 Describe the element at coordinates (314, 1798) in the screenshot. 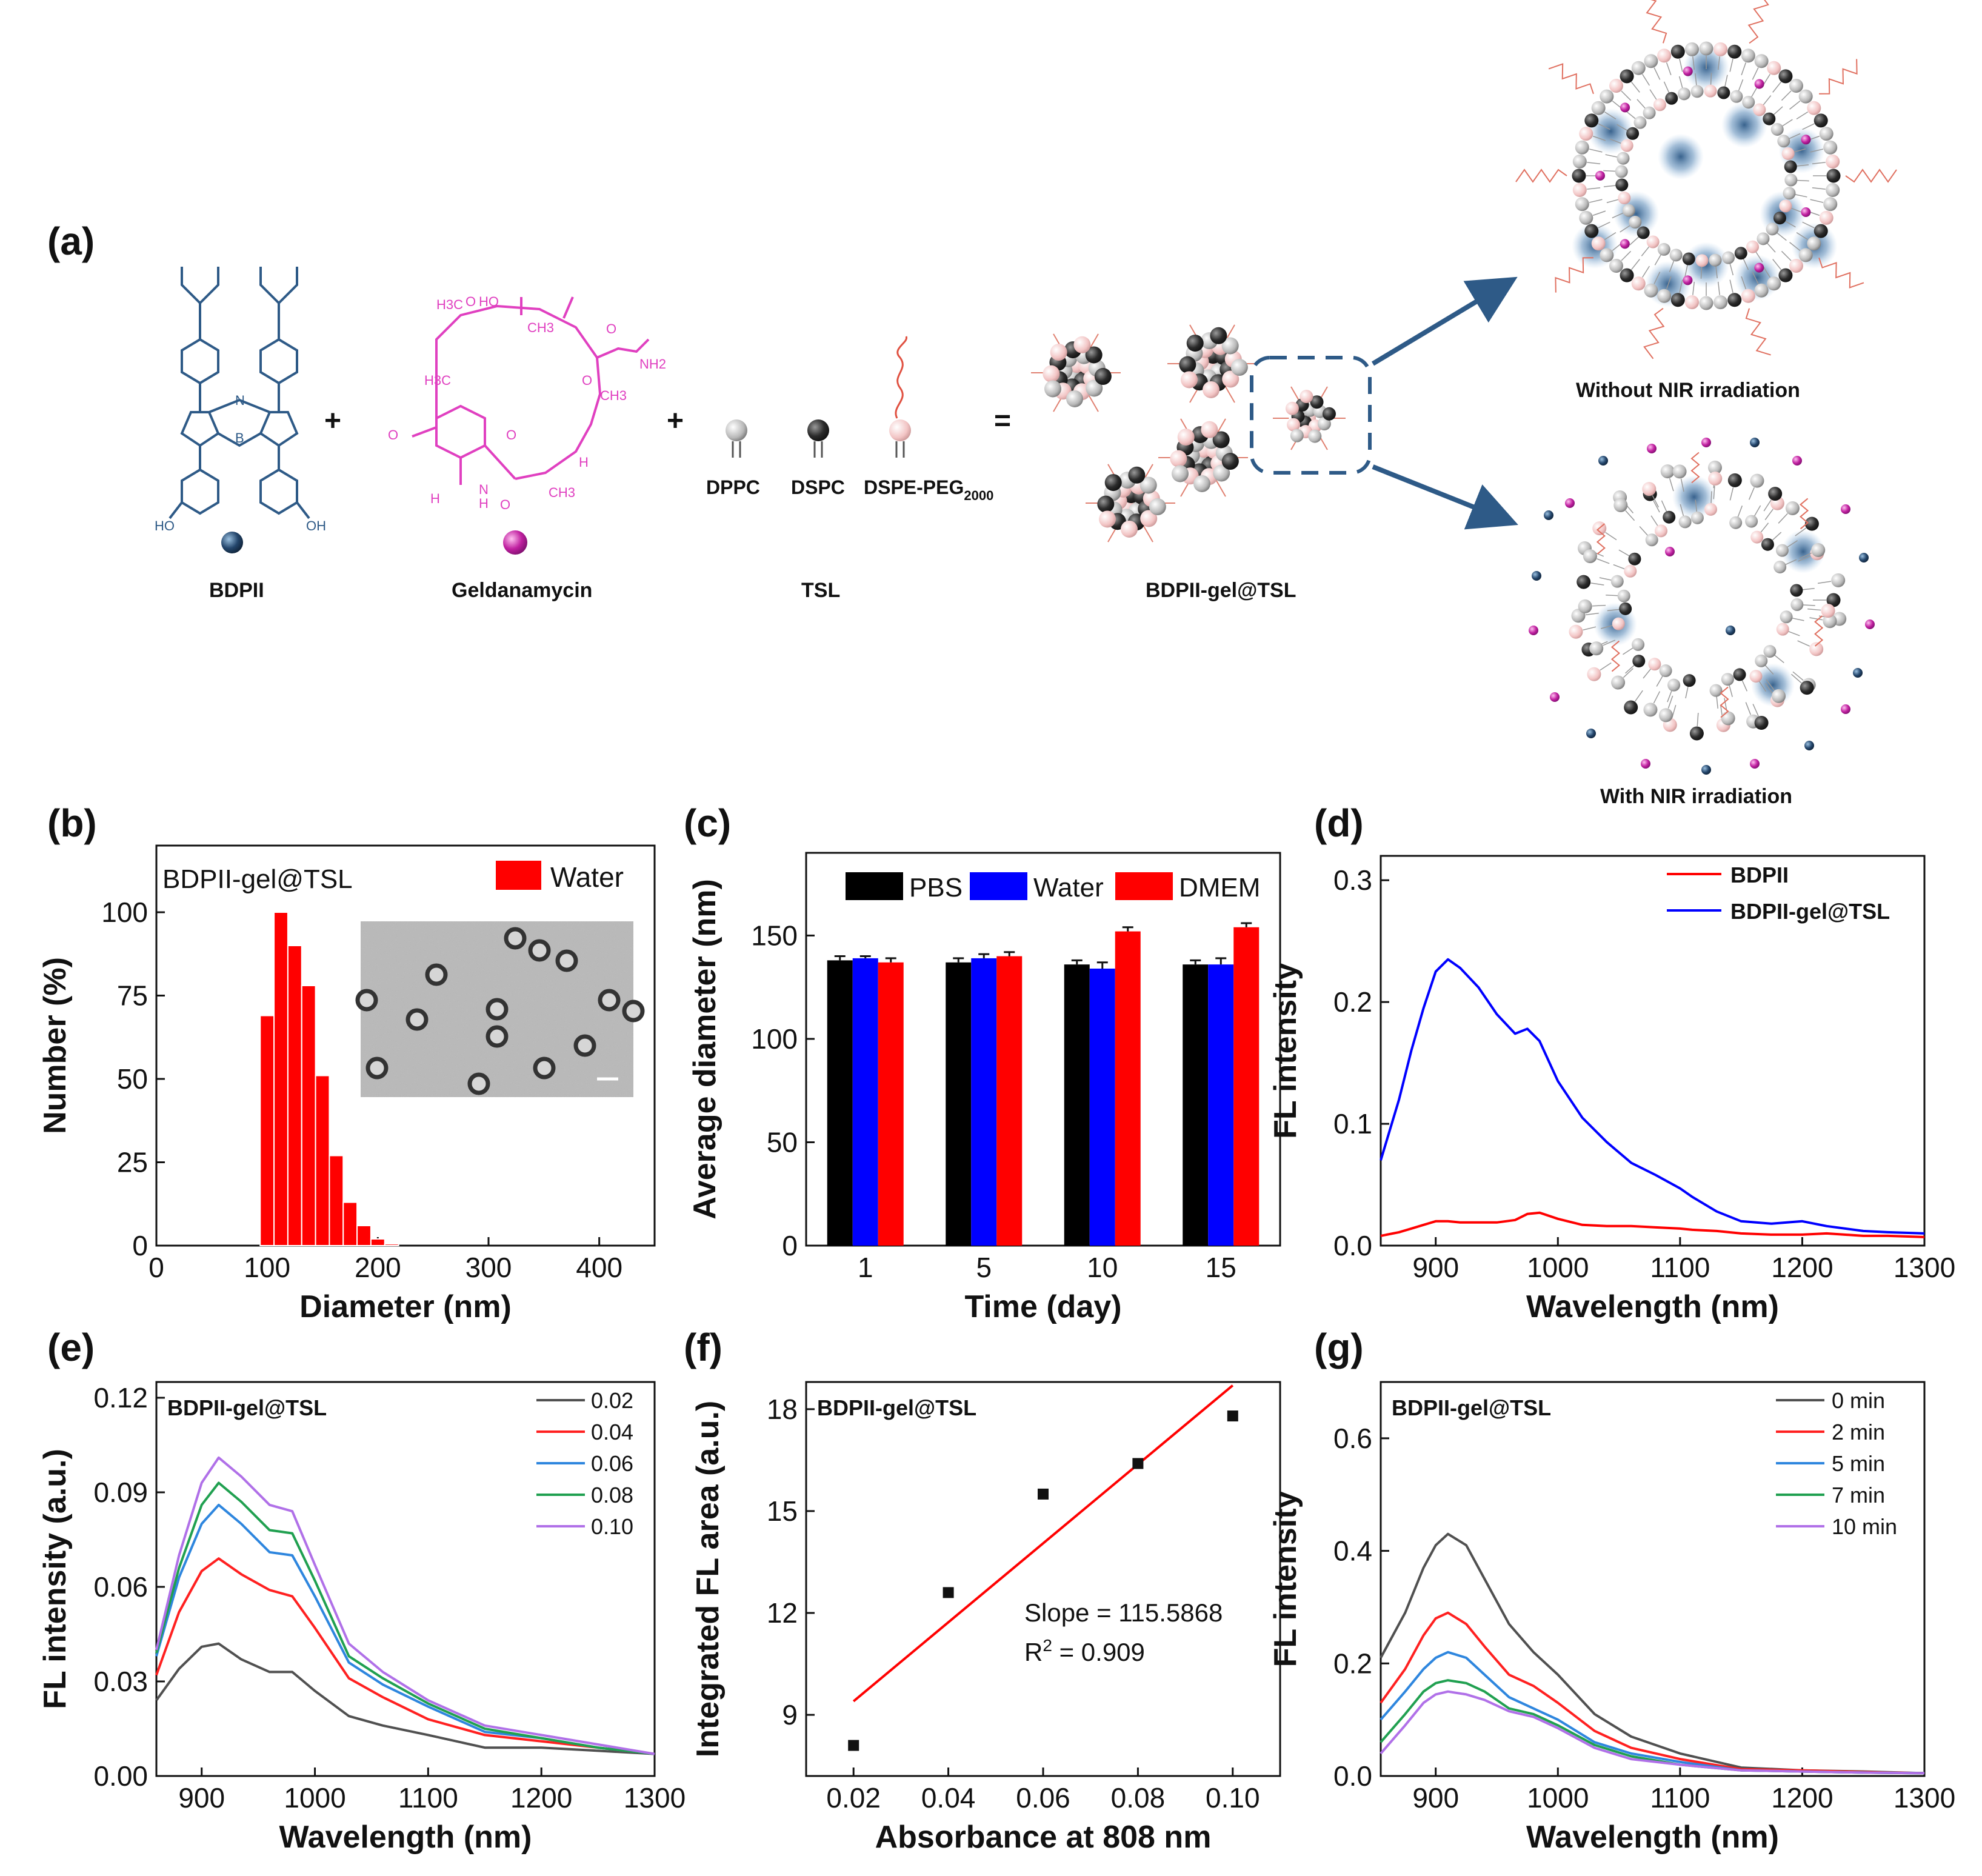

I see `chart-e-xtick-label: 1000` at that location.